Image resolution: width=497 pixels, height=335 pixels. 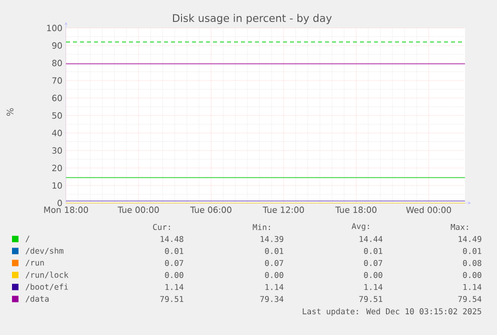 What do you see at coordinates (172, 239) in the screenshot?
I see `text: 14.48` at bounding box center [172, 239].